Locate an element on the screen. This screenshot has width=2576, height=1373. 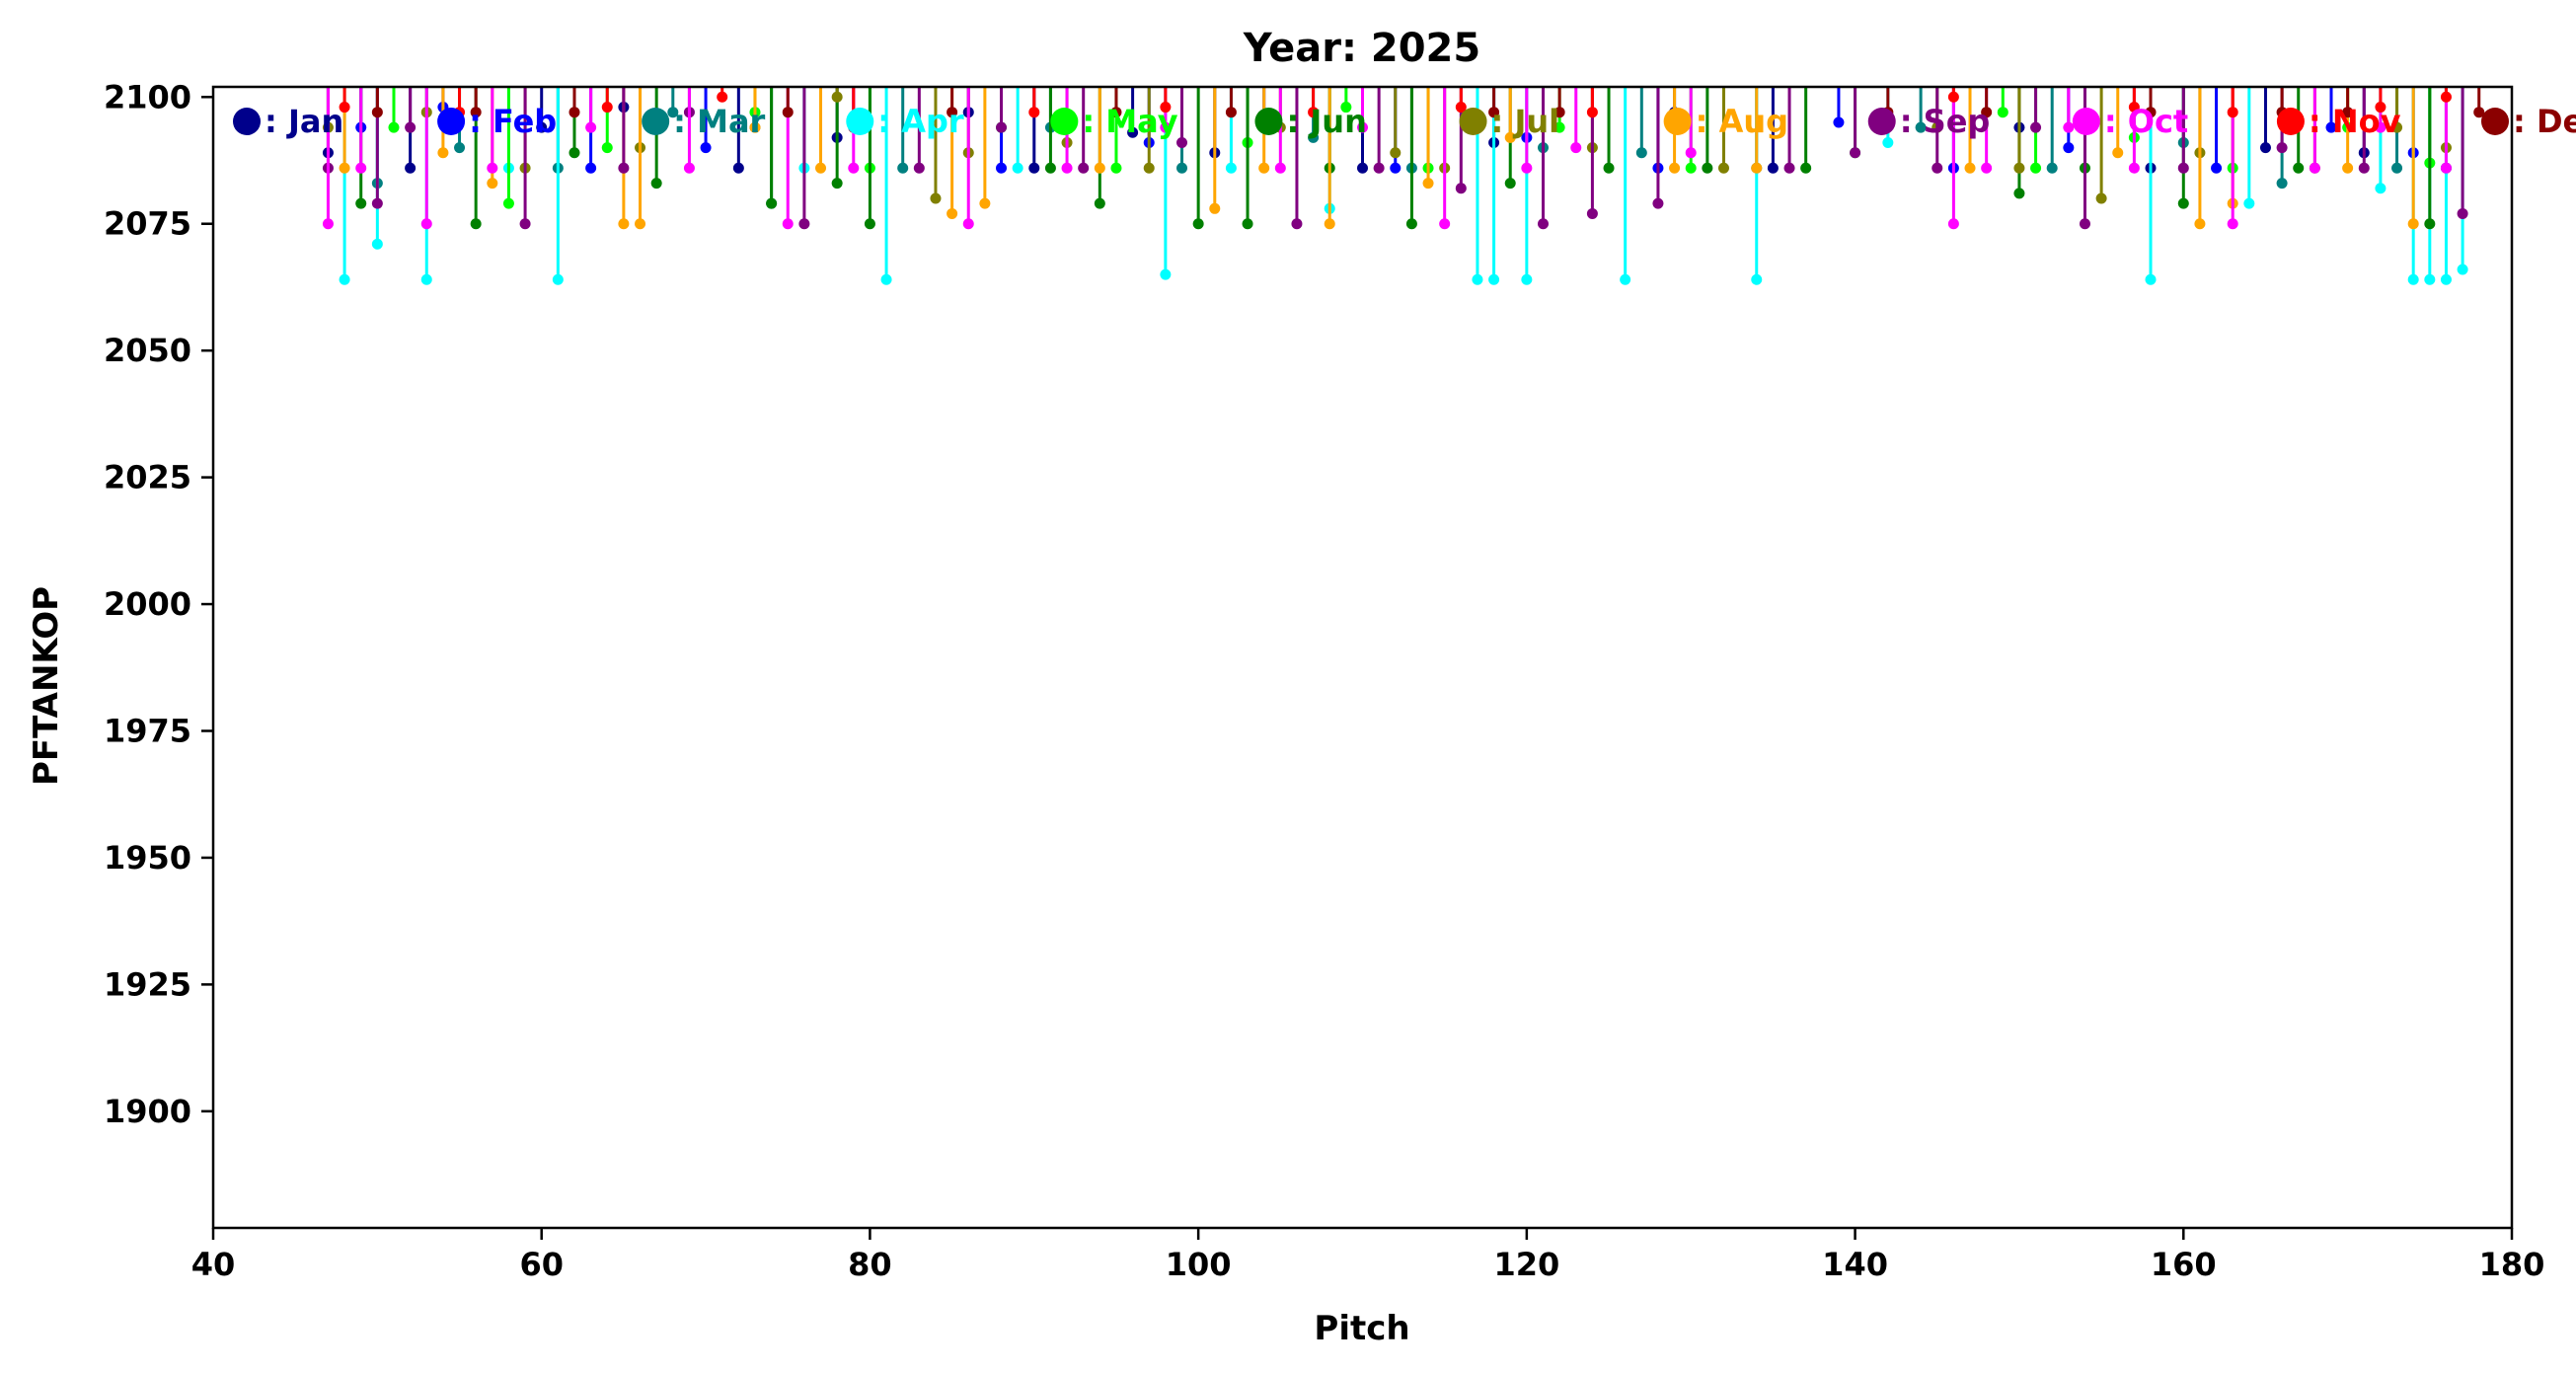
x-tick-label: 160 is located at coordinates (2184, 1264).